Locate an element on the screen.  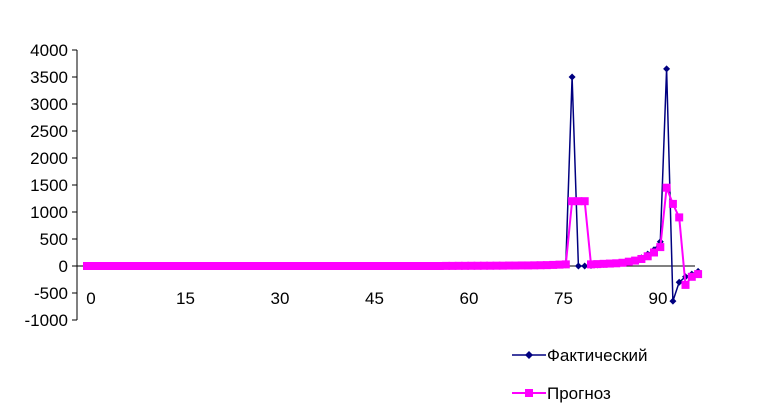
x-tick-label: 30 is located at coordinates (280, 298).